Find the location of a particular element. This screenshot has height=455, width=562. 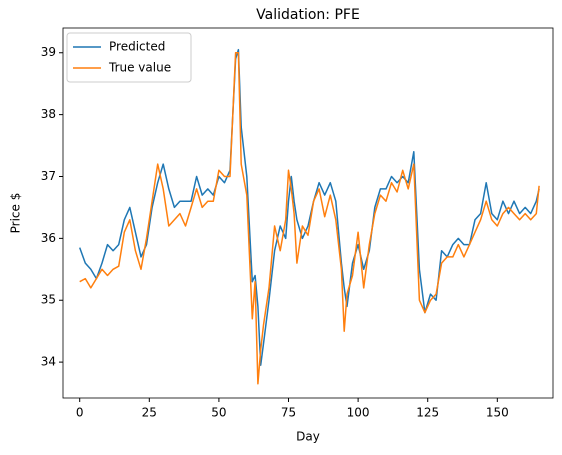

legend-label: Predicted is located at coordinates (137, 47).